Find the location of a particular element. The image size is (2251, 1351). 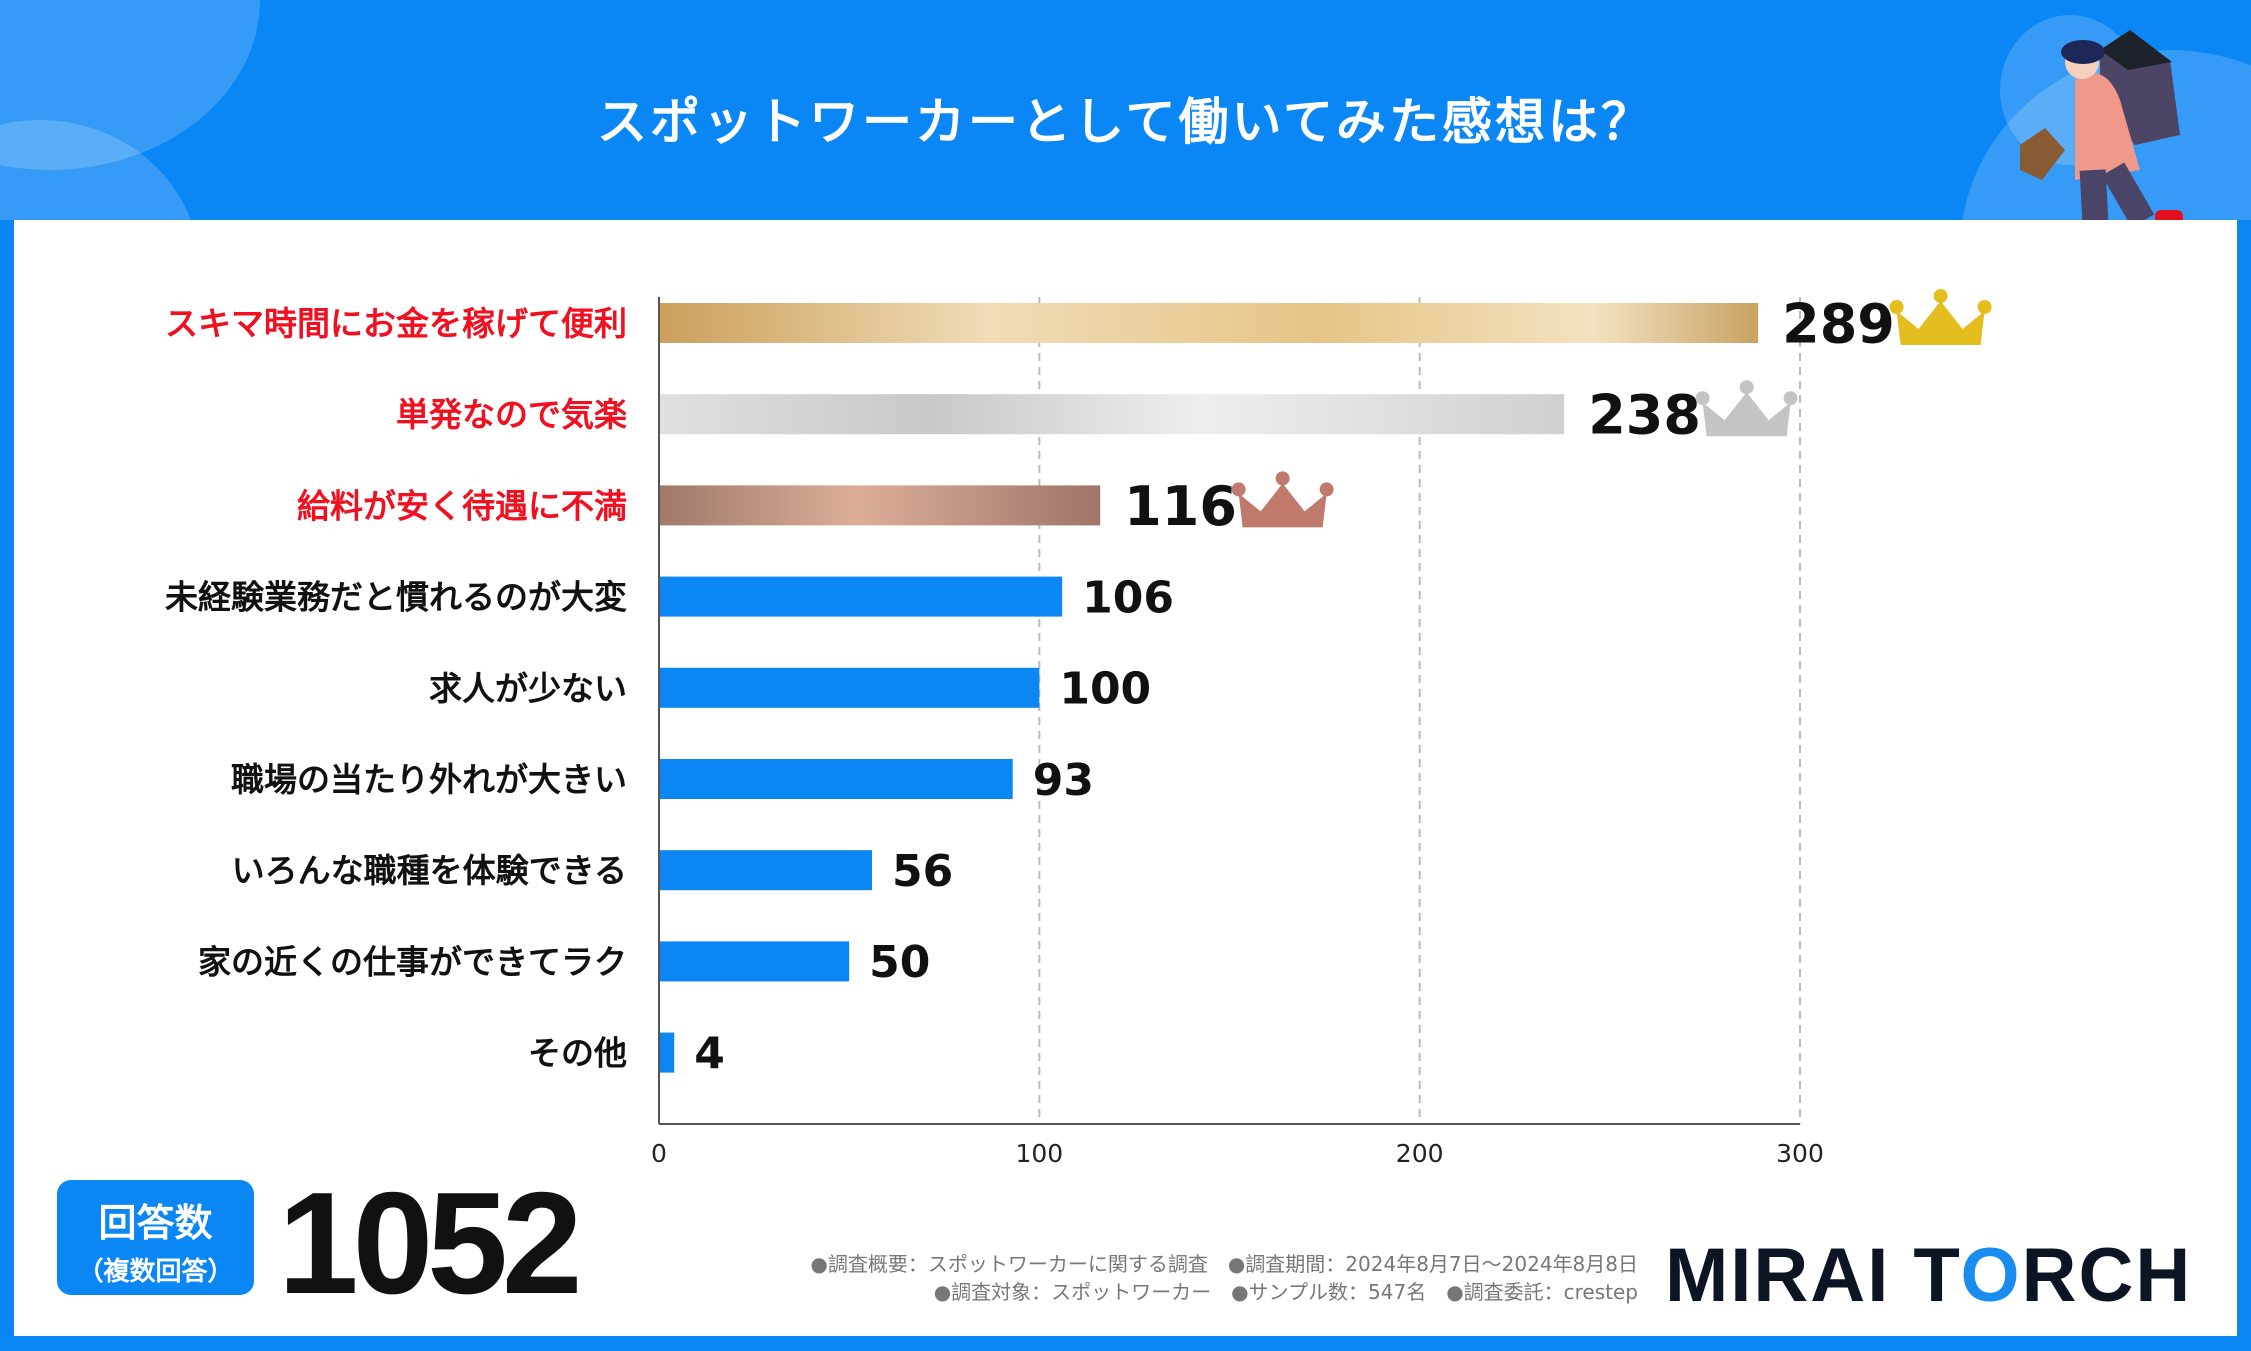

category-label: 家の近くの仕事ができてラク is located at coordinates (412, 961).